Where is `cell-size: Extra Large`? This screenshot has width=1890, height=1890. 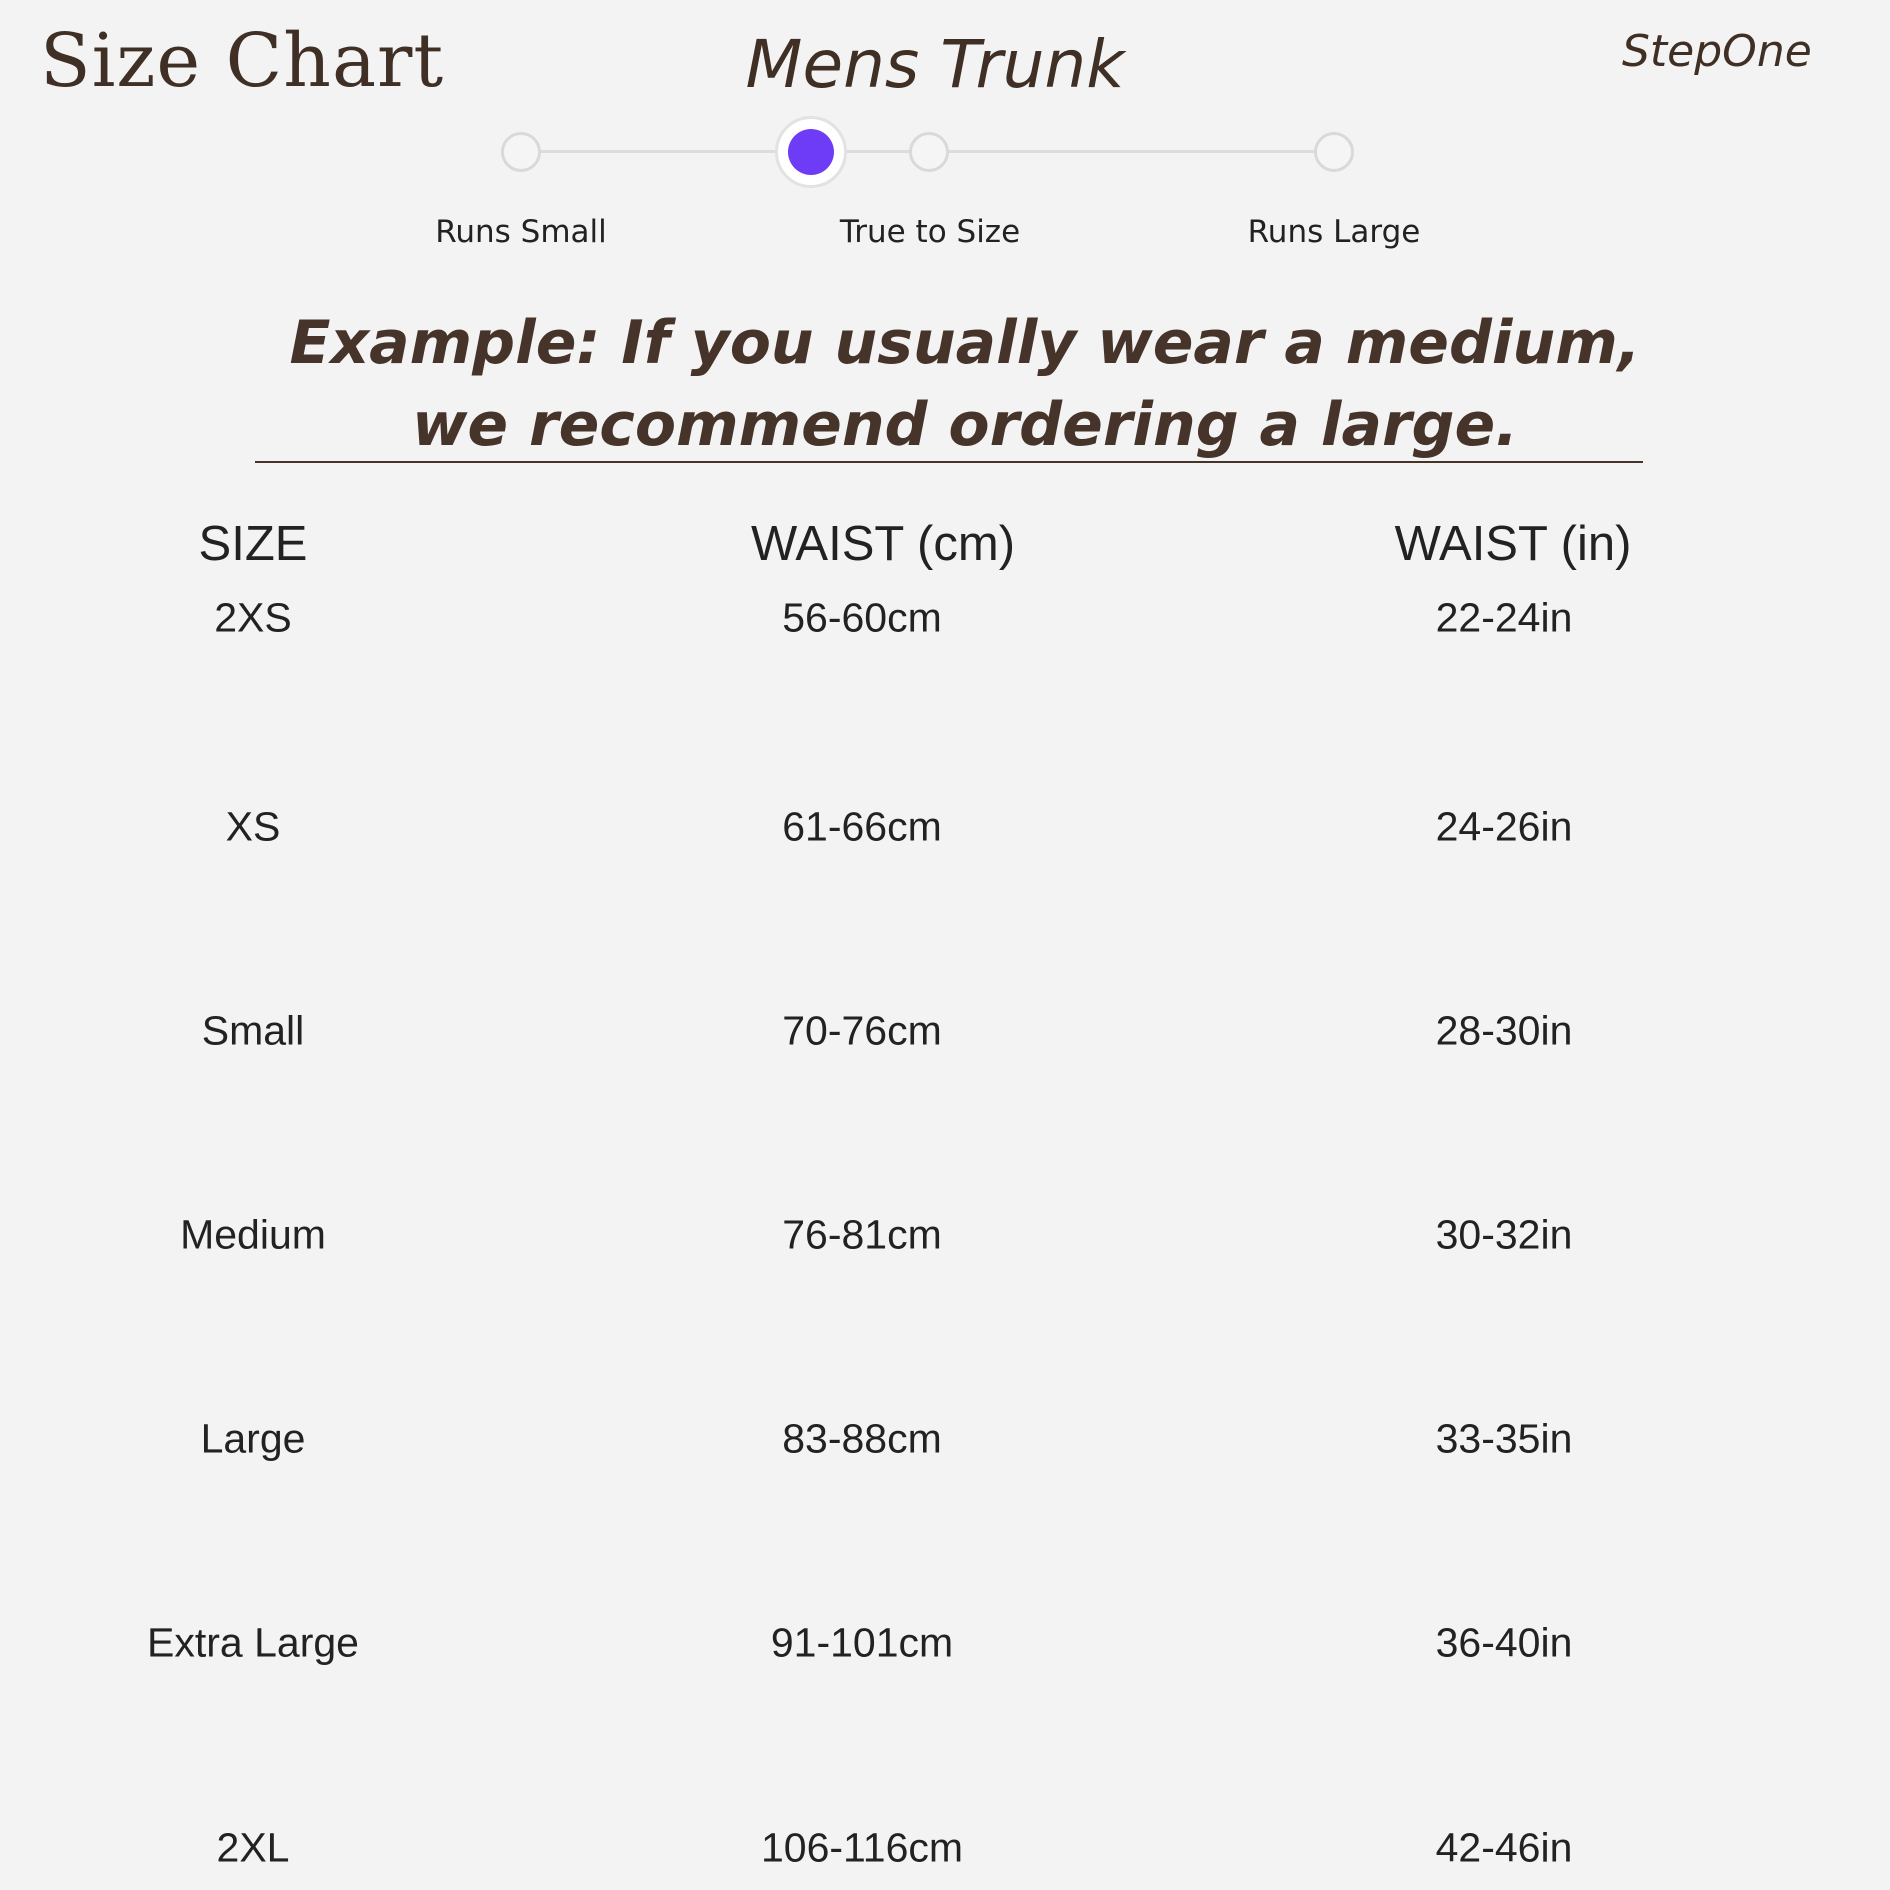
cell-size: Extra Large is located at coordinates (253, 1642).